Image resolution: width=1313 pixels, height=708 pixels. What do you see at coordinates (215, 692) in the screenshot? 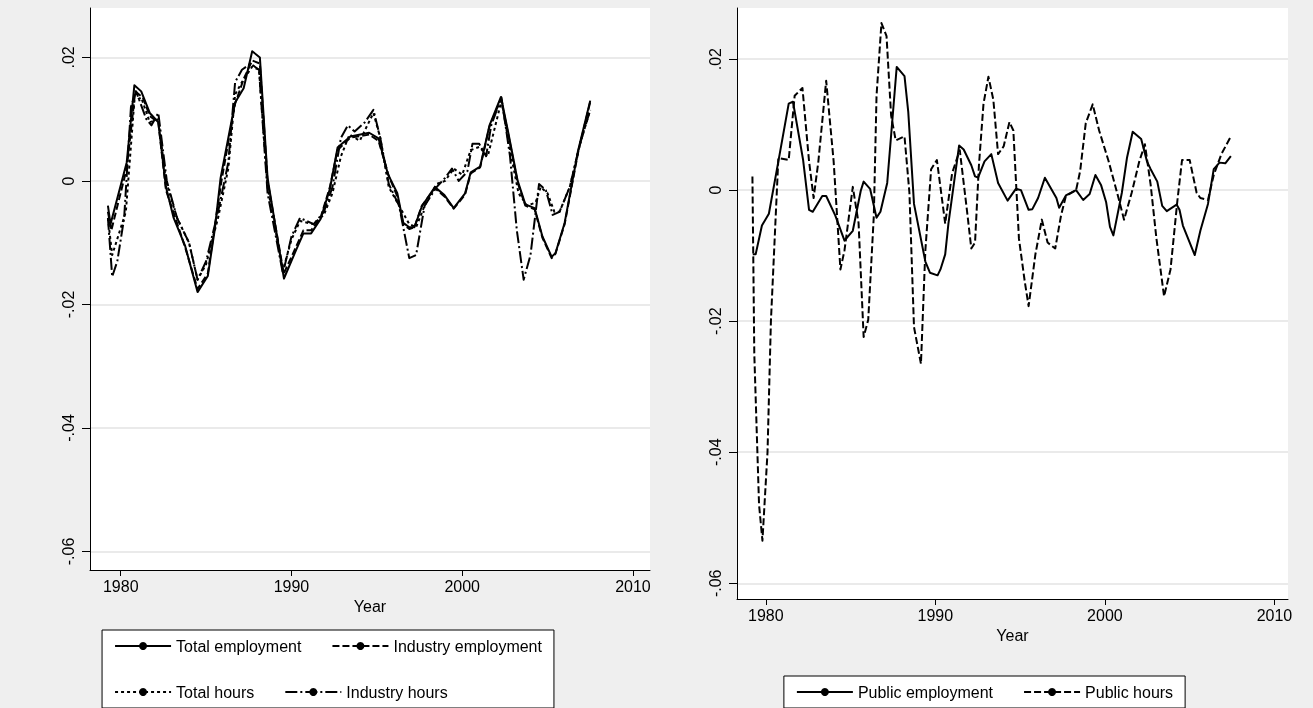
I see `legend-label: Total hours` at bounding box center [215, 692].